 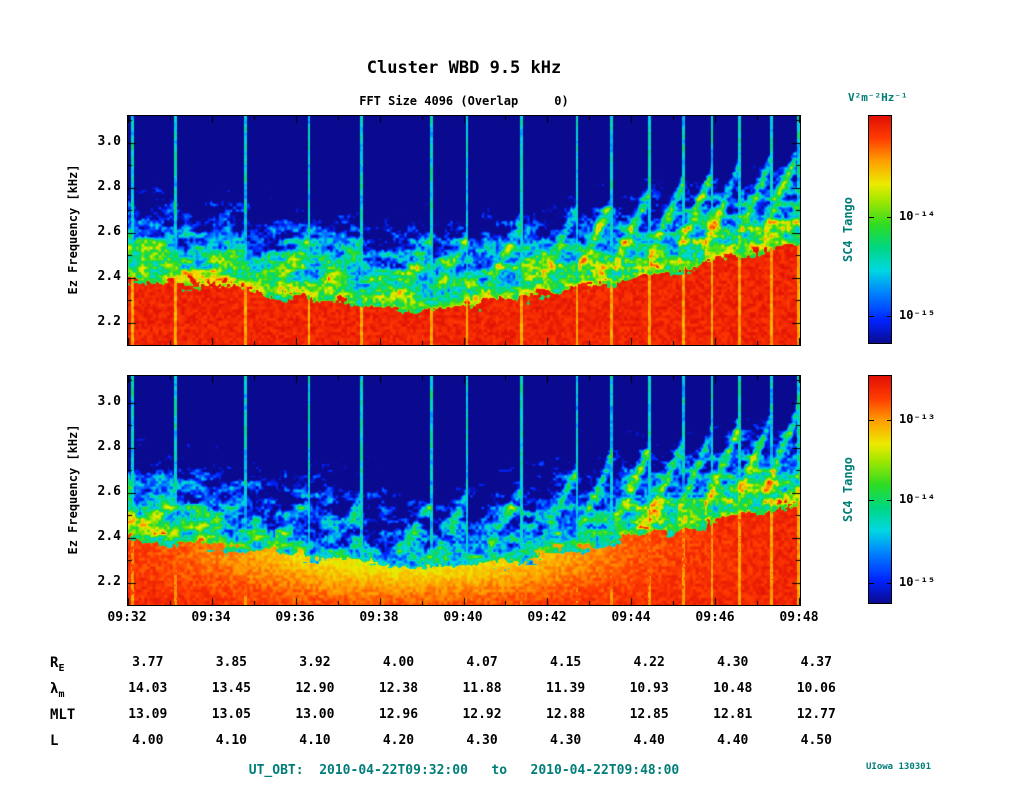 What do you see at coordinates (464, 68) in the screenshot?
I see `page-title: Cluster WBD 9.5 kHz` at bounding box center [464, 68].